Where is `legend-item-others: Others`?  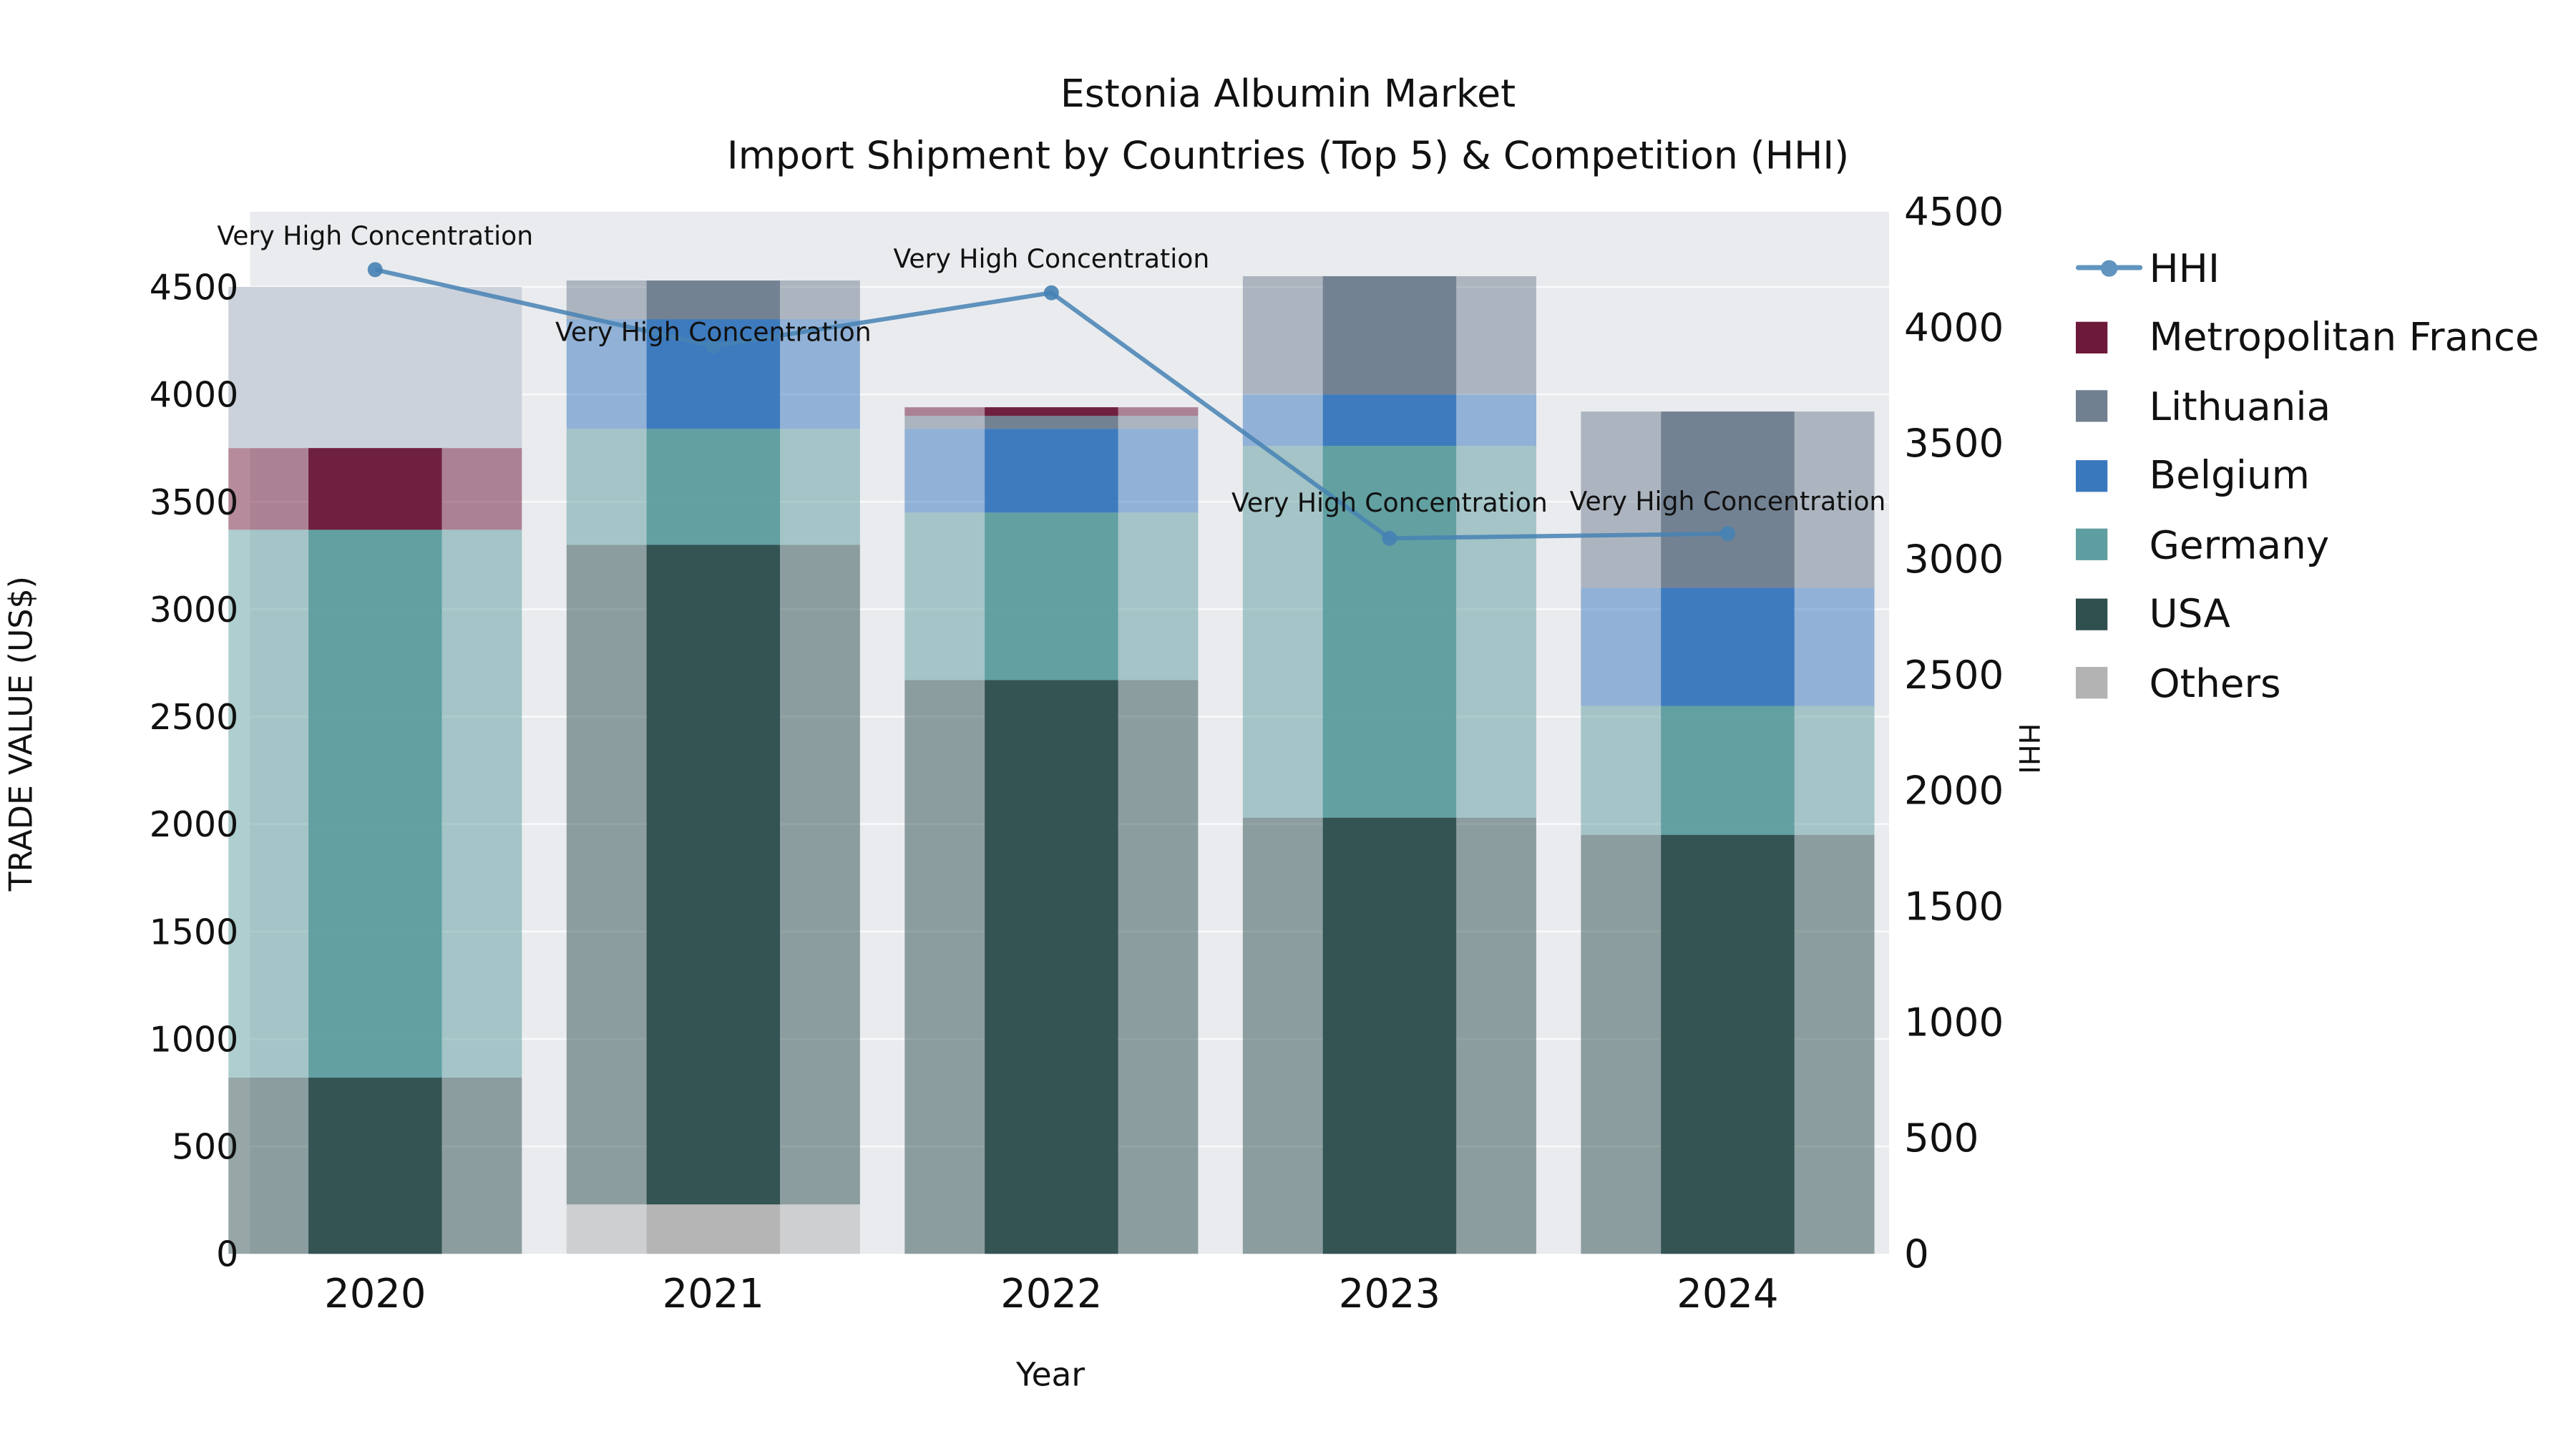 legend-item-others: Others is located at coordinates (2307, 683).